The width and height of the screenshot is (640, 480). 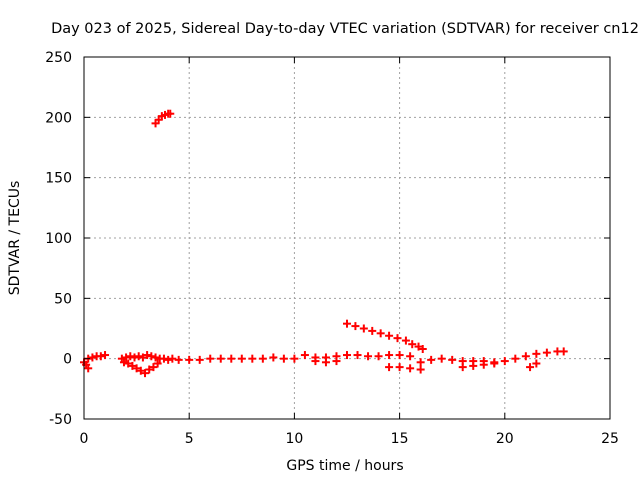 What do you see at coordinates (189, 439) in the screenshot?
I see `x-tick-label: 5` at bounding box center [189, 439].